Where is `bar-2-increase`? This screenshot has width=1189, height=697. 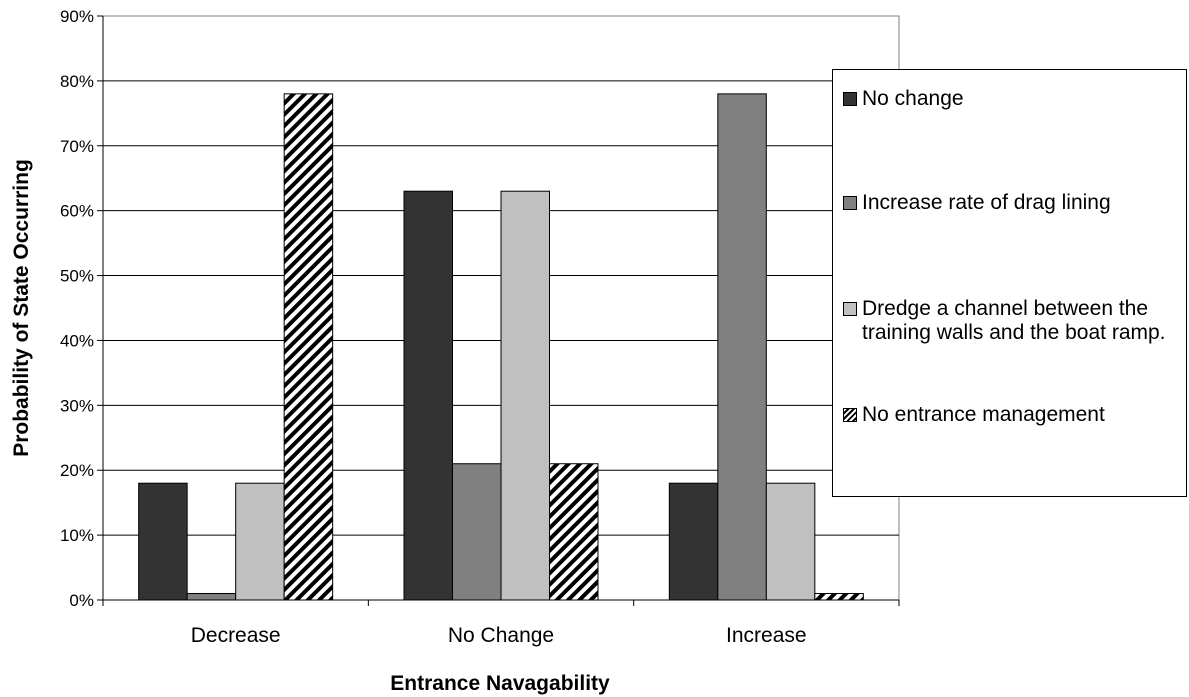 bar-2-increase is located at coordinates (790, 541).